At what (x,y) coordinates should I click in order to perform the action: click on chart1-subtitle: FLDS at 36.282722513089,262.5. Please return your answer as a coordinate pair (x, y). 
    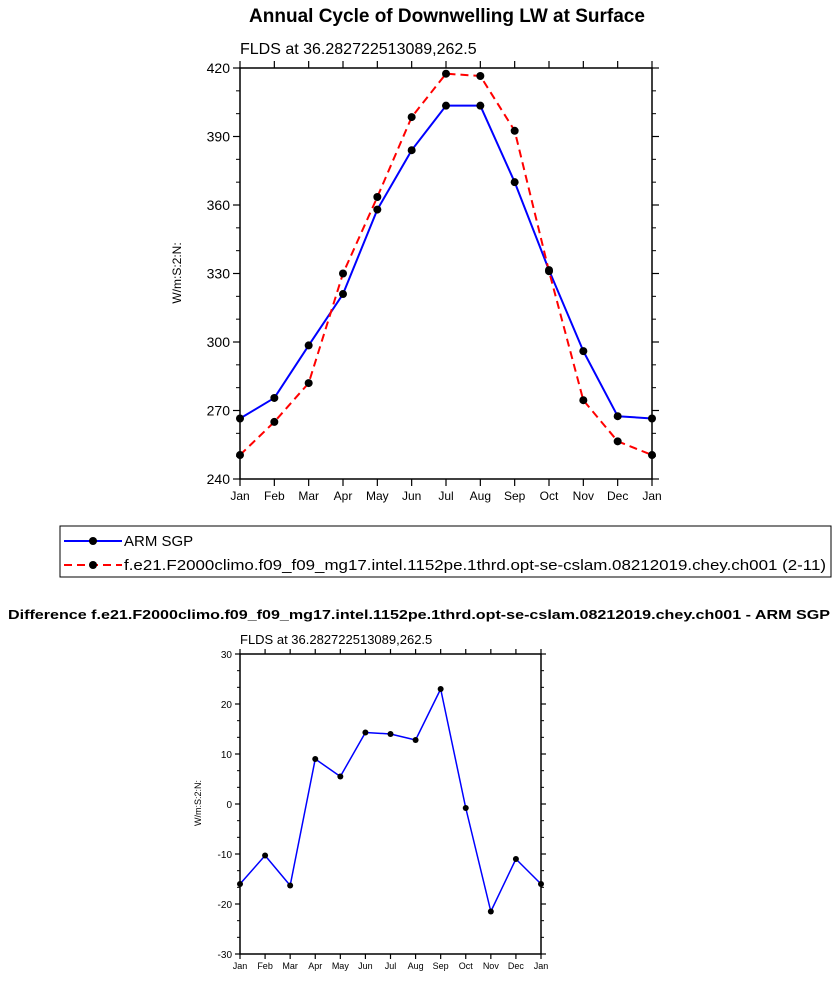
    Looking at the image, I should click on (358, 49).